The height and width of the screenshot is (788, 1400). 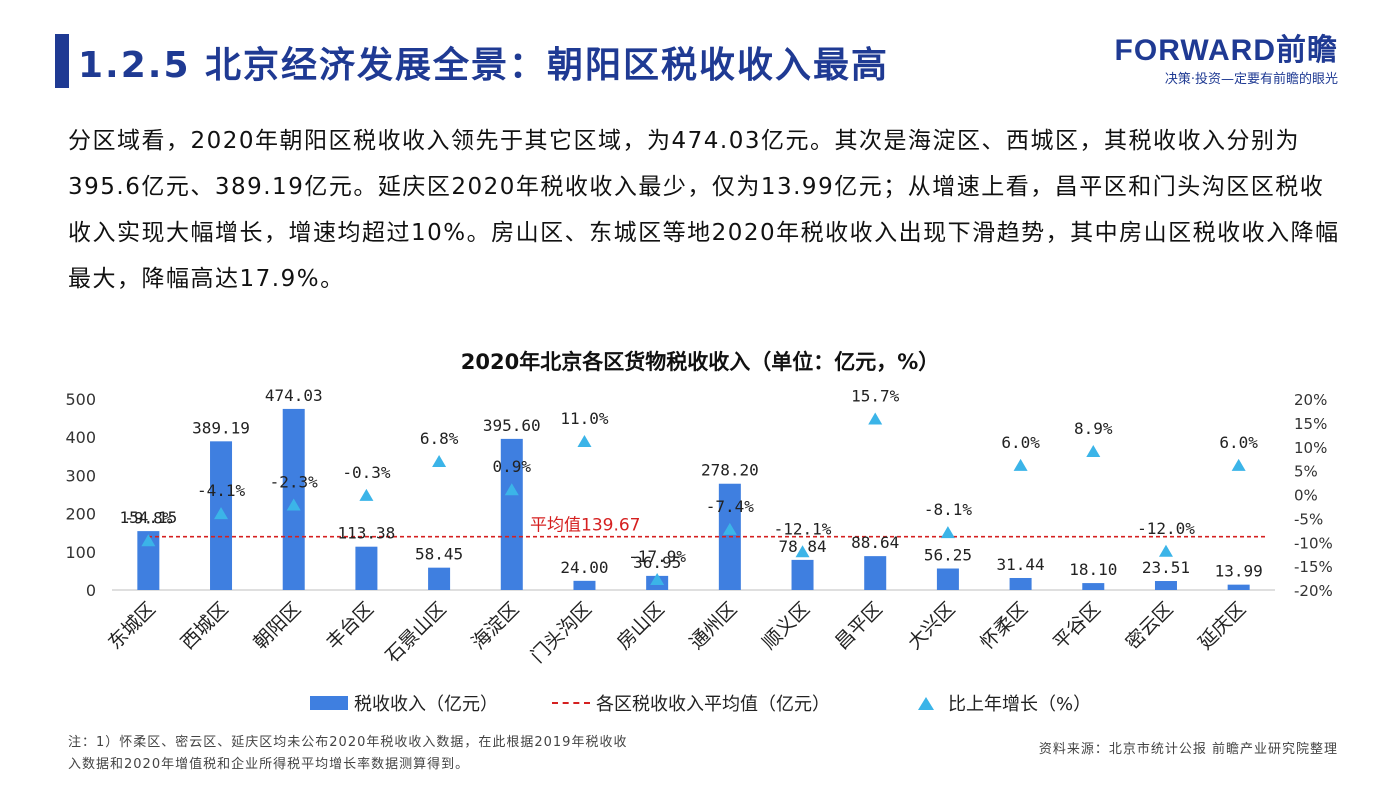 I want to click on x-category-label: 通州区, so click(x=714, y=626).